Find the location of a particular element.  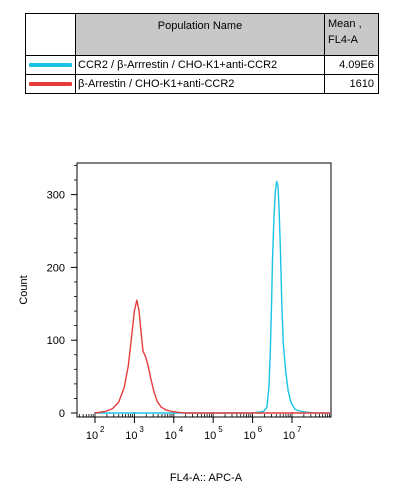

legend-population-name: CCR2 / β-Arrrestin / CHO-K1+anti-CCR2 is located at coordinates (200, 65).